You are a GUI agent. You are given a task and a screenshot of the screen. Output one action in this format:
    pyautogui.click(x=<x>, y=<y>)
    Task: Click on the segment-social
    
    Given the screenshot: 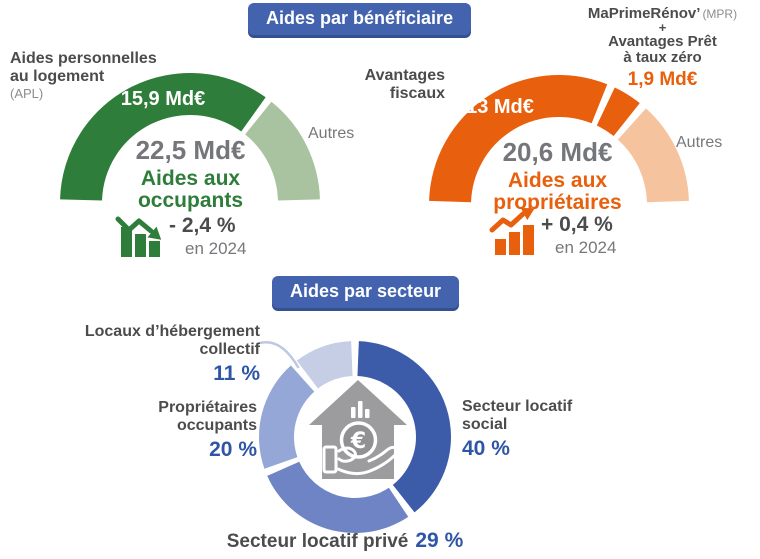 What is the action you would take?
    pyautogui.click(x=404, y=427)
    